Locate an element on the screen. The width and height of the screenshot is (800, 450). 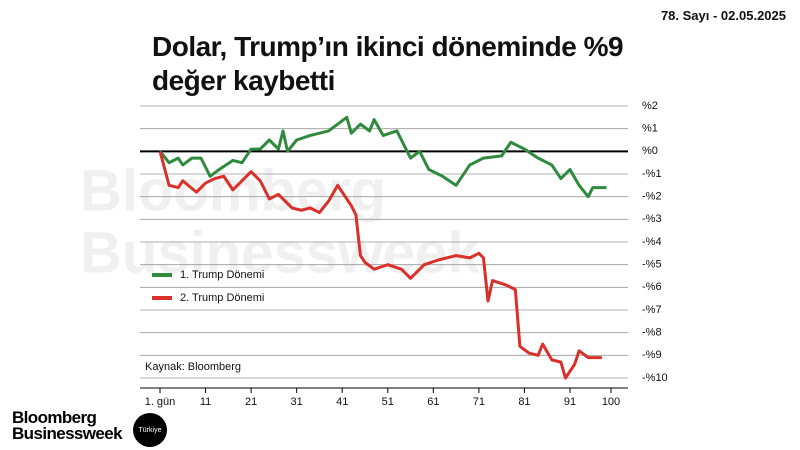
x-tick-label: 61 is located at coordinates (433, 402).